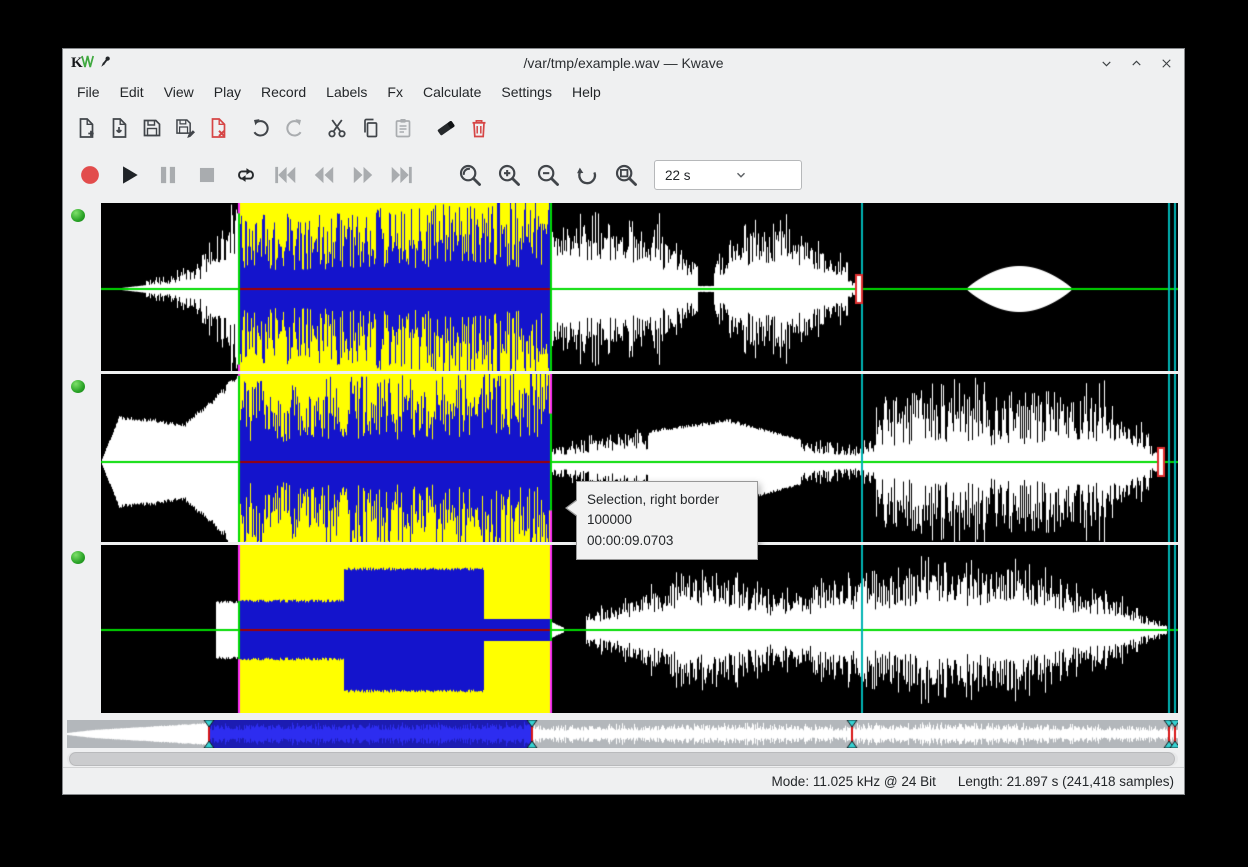 The image size is (1248, 867). Describe the element at coordinates (610, 520) in the screenshot. I see `tooltip-line: 100000` at that location.